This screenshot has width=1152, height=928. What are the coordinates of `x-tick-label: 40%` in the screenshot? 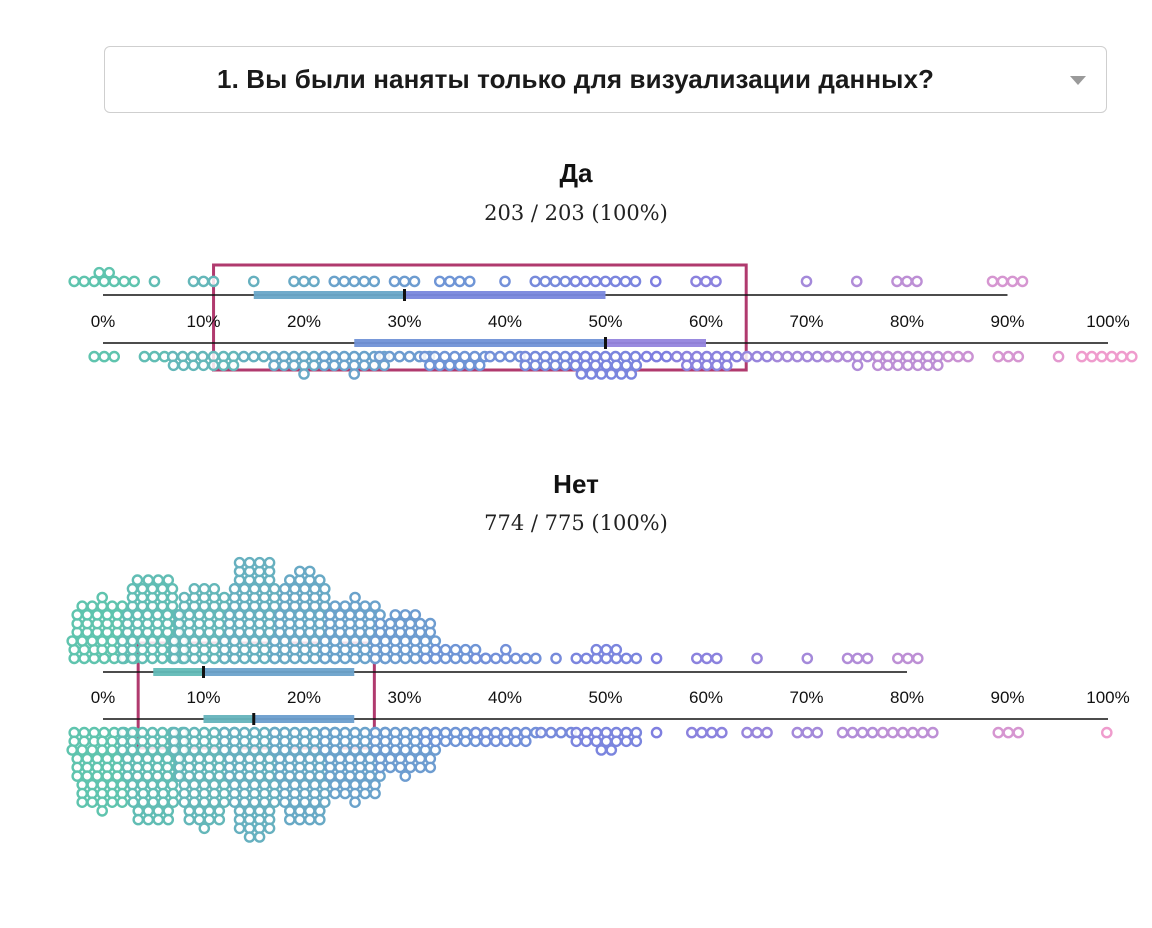 It's located at (505, 321).